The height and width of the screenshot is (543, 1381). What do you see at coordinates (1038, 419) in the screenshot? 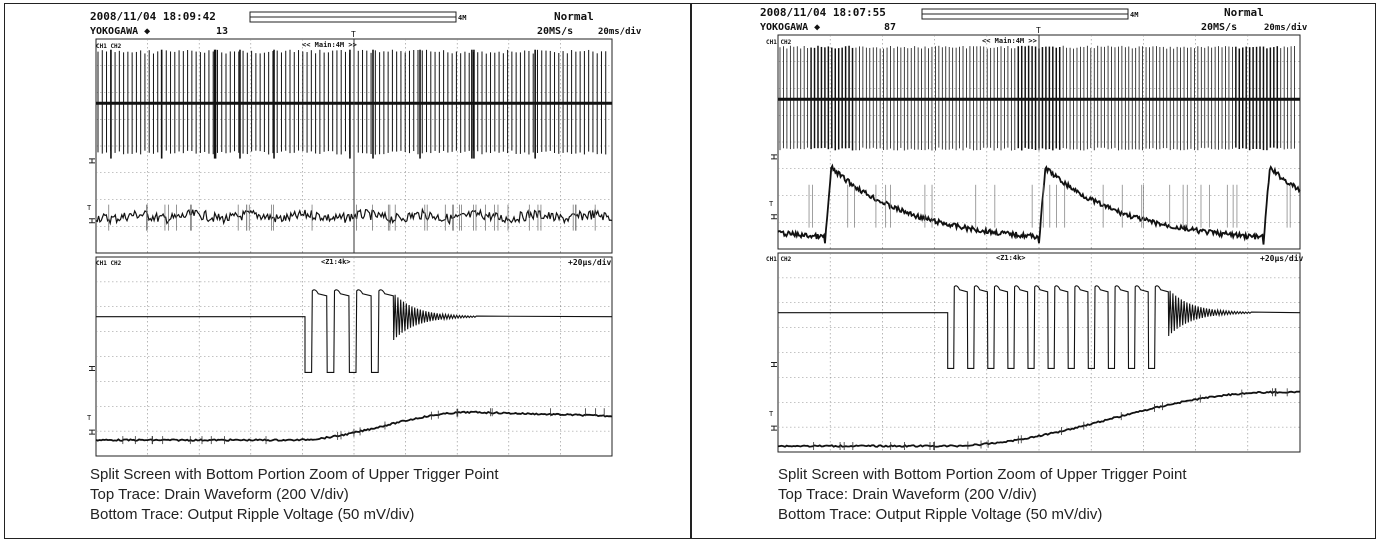
I see `ripple-zoom-trace` at bounding box center [1038, 419].